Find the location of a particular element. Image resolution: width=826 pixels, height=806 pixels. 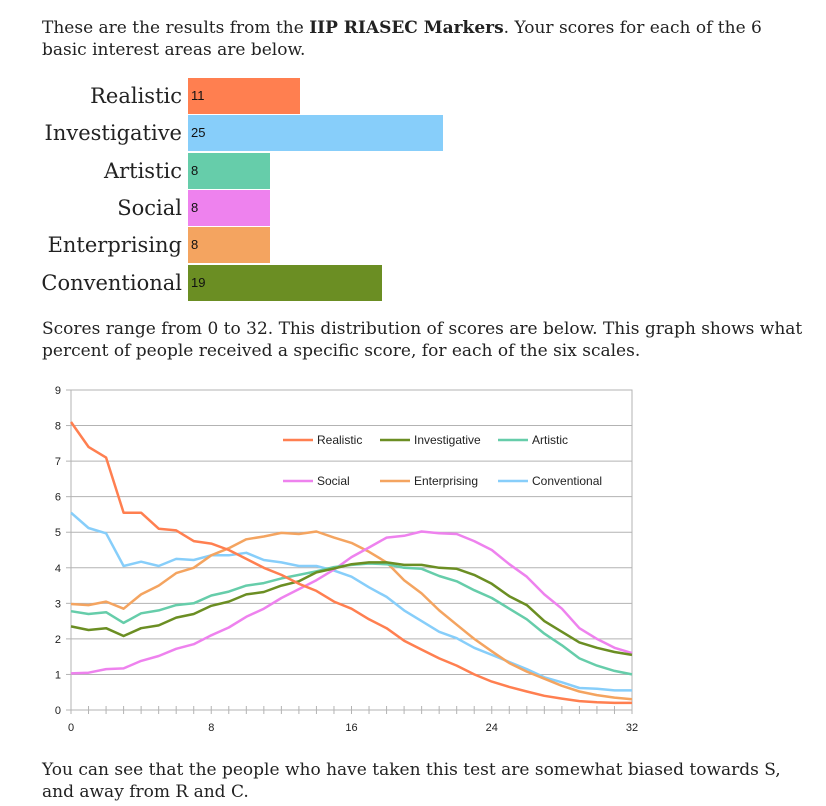

bar-value-artistic: 8 is located at coordinates (195, 170).